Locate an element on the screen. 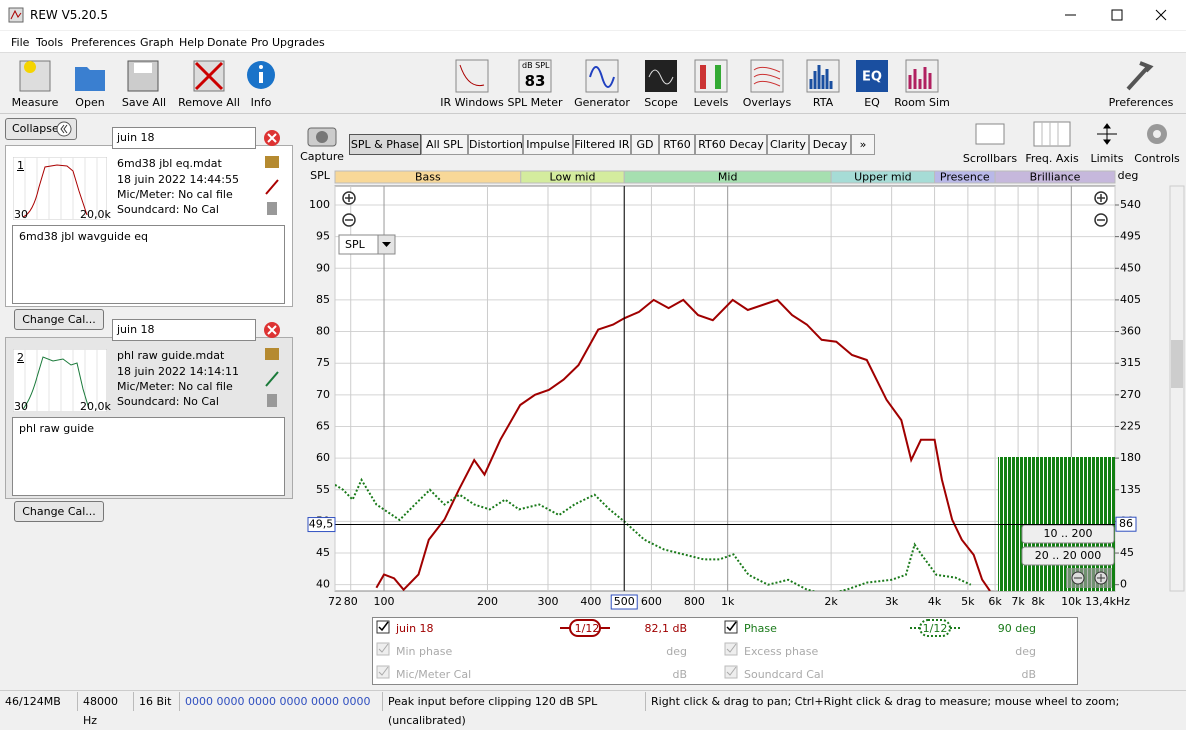  x-tick-label: 5k is located at coordinates (968, 601).